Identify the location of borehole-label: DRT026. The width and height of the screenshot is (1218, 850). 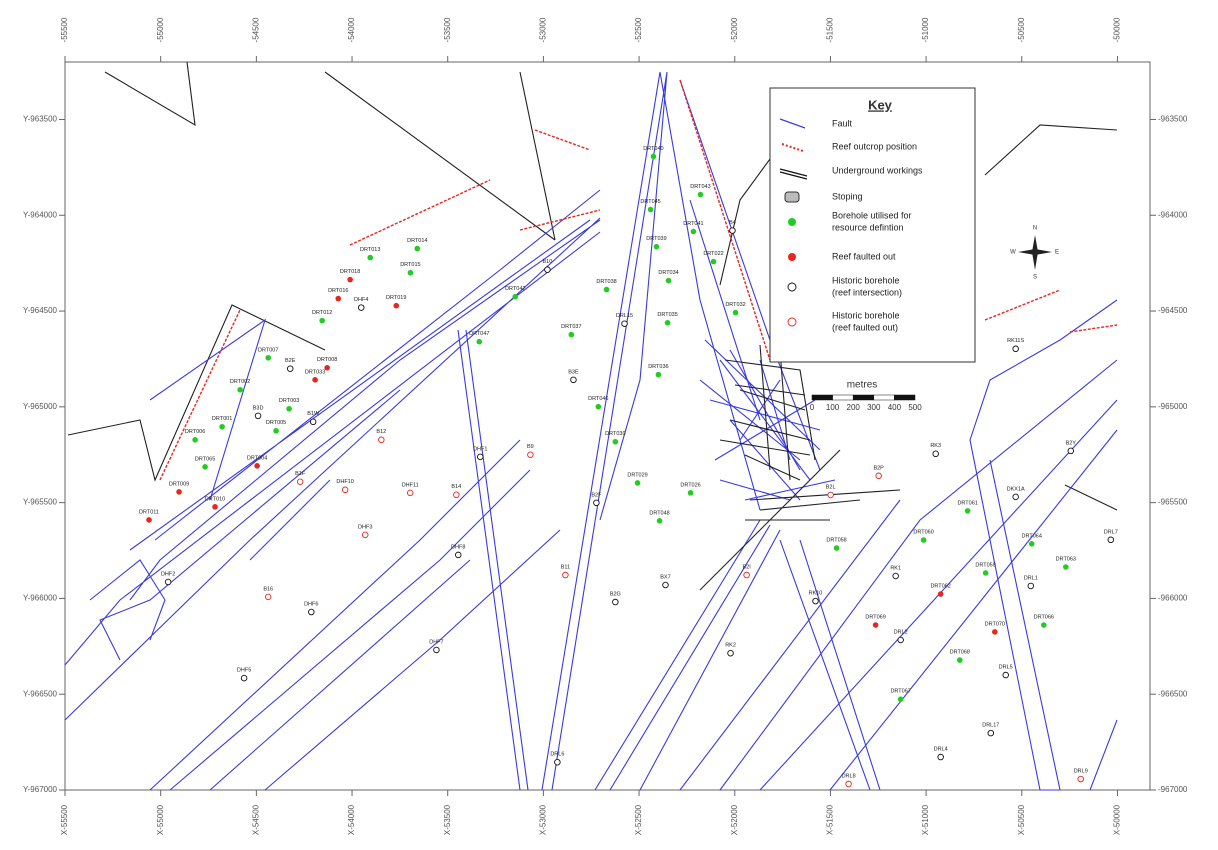
(690, 485).